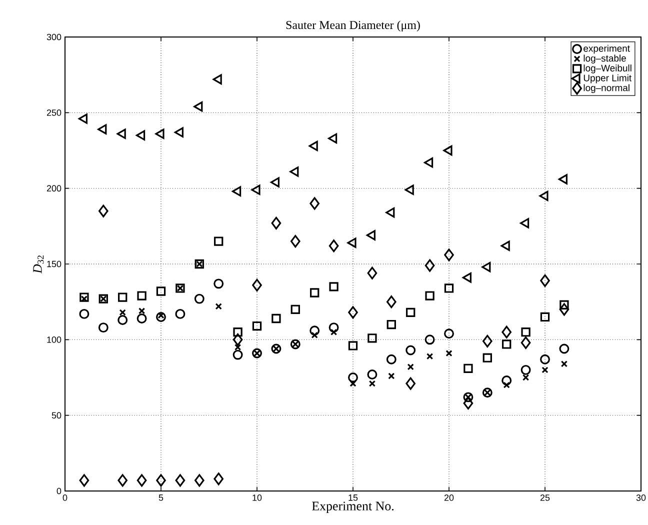 The height and width of the screenshot is (525, 648). Describe the element at coordinates (545, 497) in the screenshot. I see `x-tick-label: 25` at that location.